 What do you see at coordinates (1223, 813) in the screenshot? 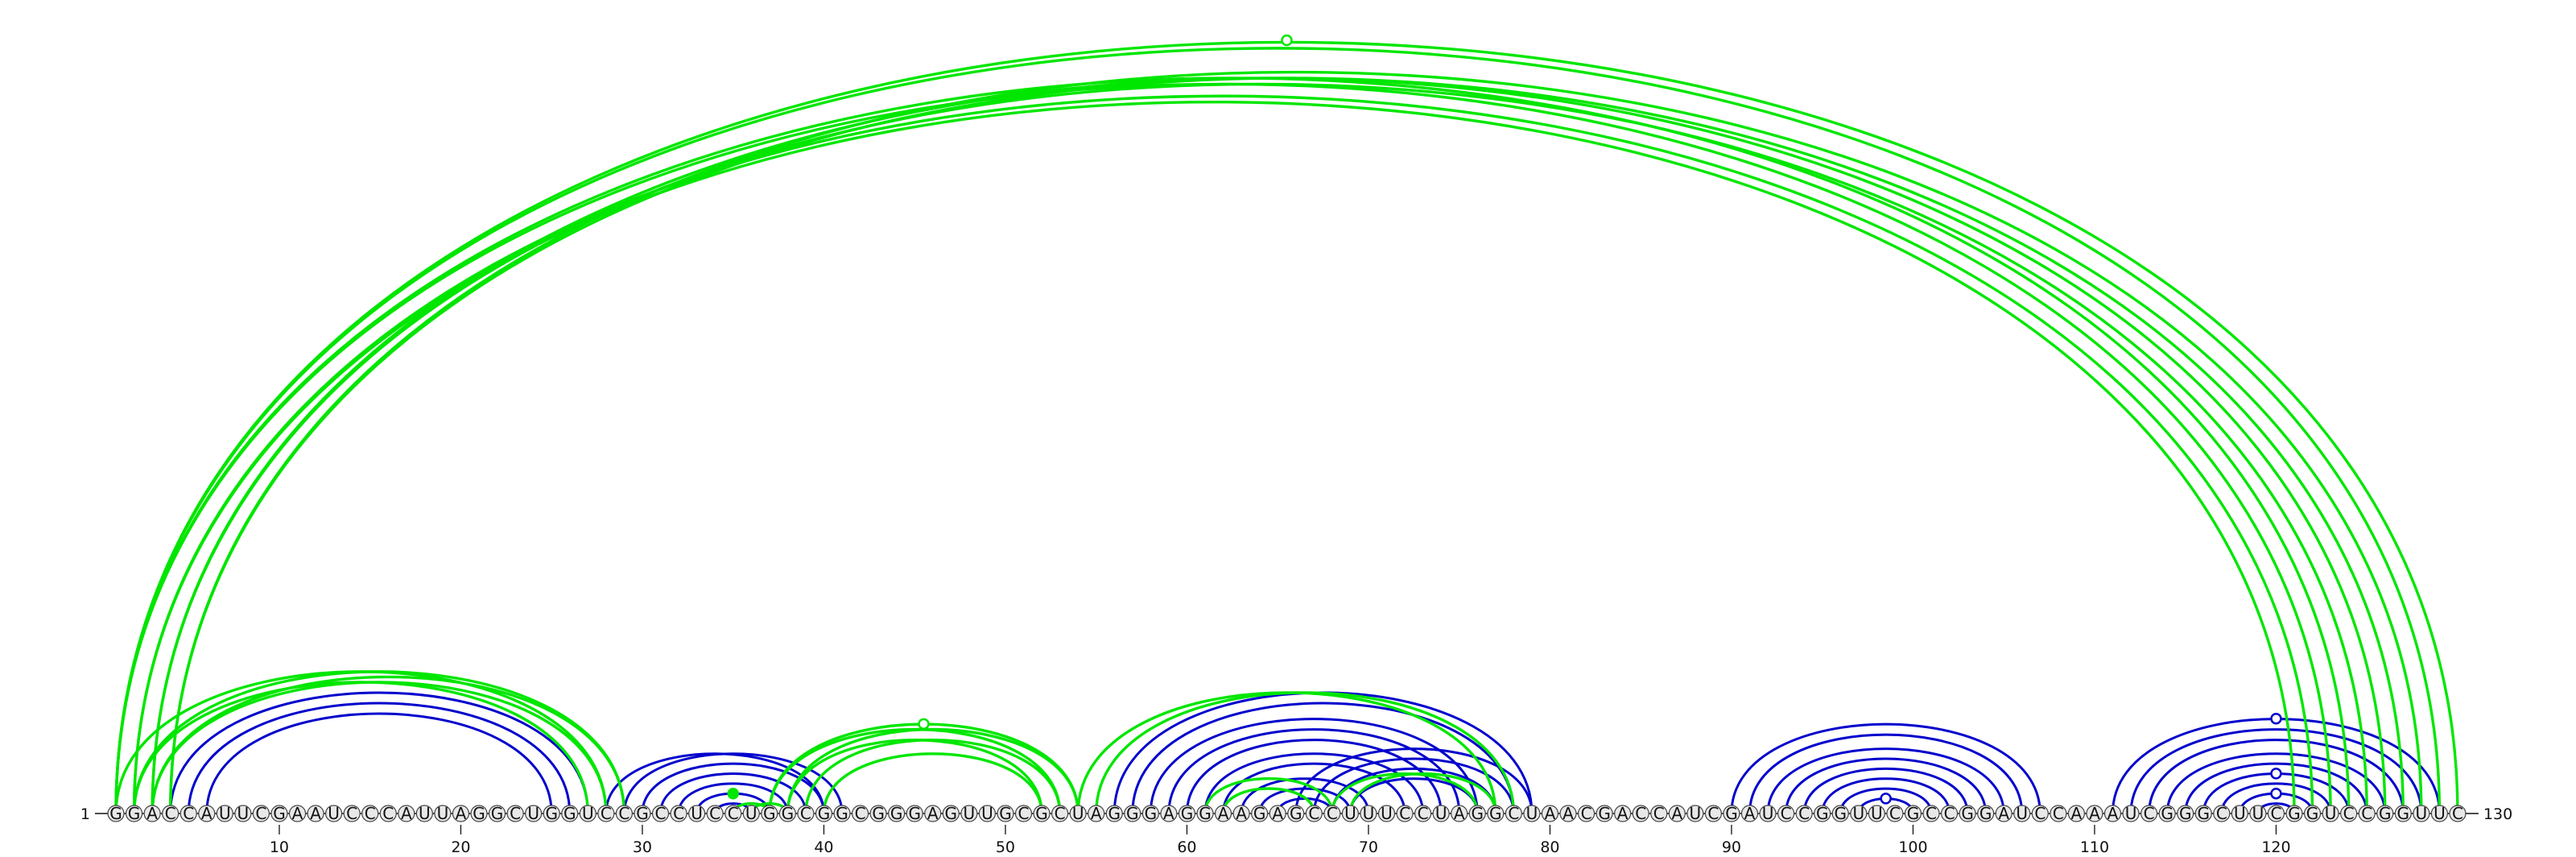
I see `nucleotide: A` at bounding box center [1223, 813].